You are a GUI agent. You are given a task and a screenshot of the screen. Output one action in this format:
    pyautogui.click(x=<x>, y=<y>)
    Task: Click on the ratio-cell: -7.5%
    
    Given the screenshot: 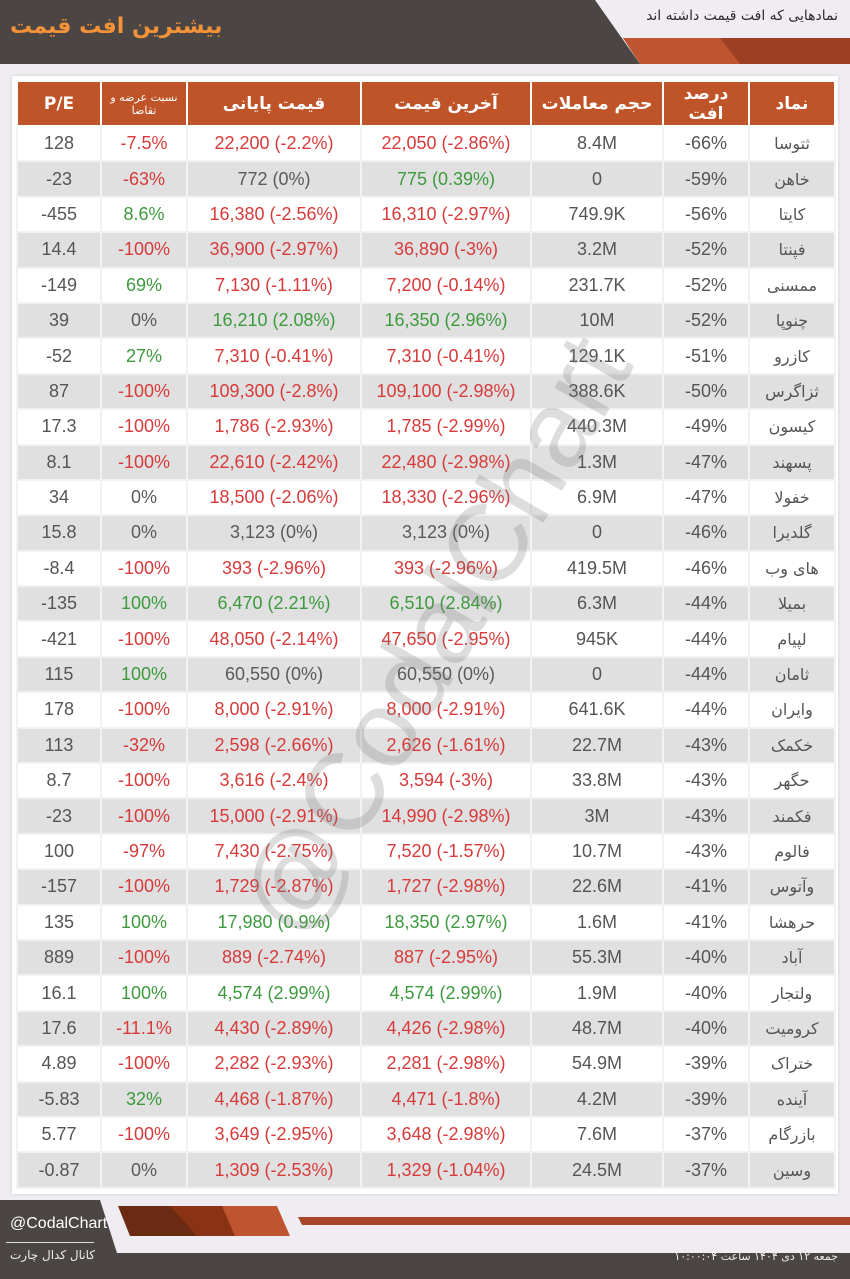 What is the action you would take?
    pyautogui.click(x=144, y=143)
    